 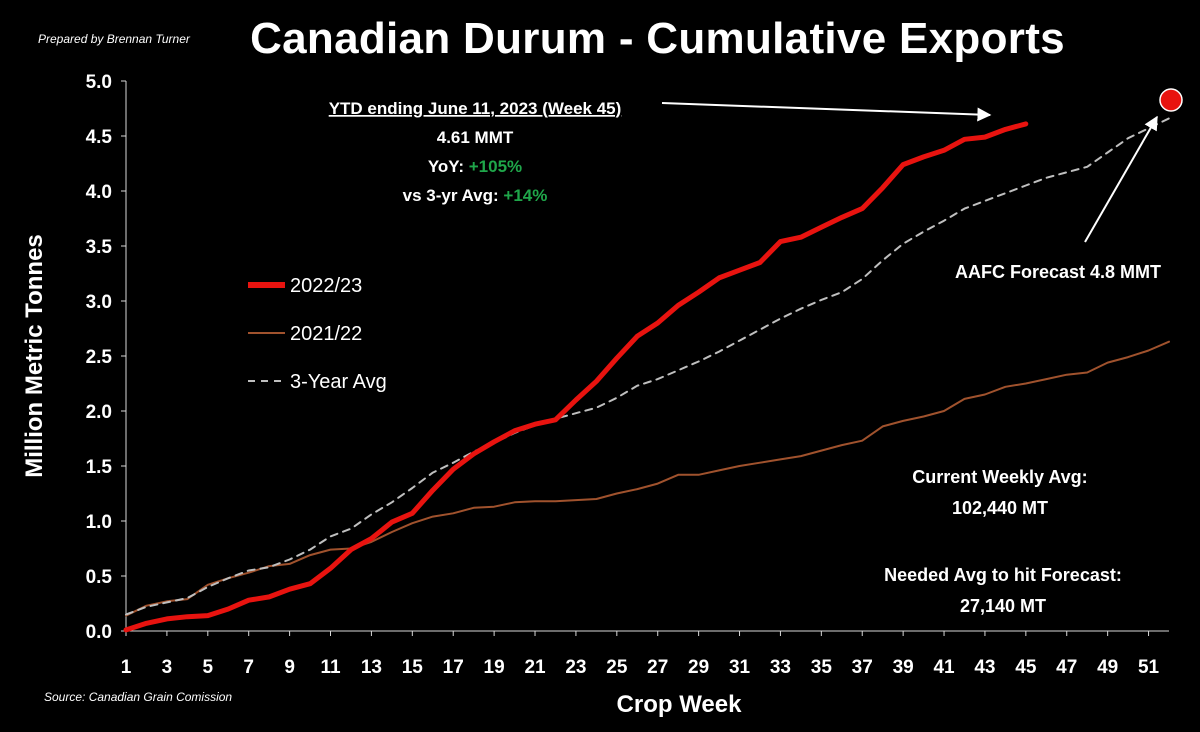 What do you see at coordinates (999, 477) in the screenshot?
I see `weekly-avg-label: Current Weekly Avg:` at bounding box center [999, 477].